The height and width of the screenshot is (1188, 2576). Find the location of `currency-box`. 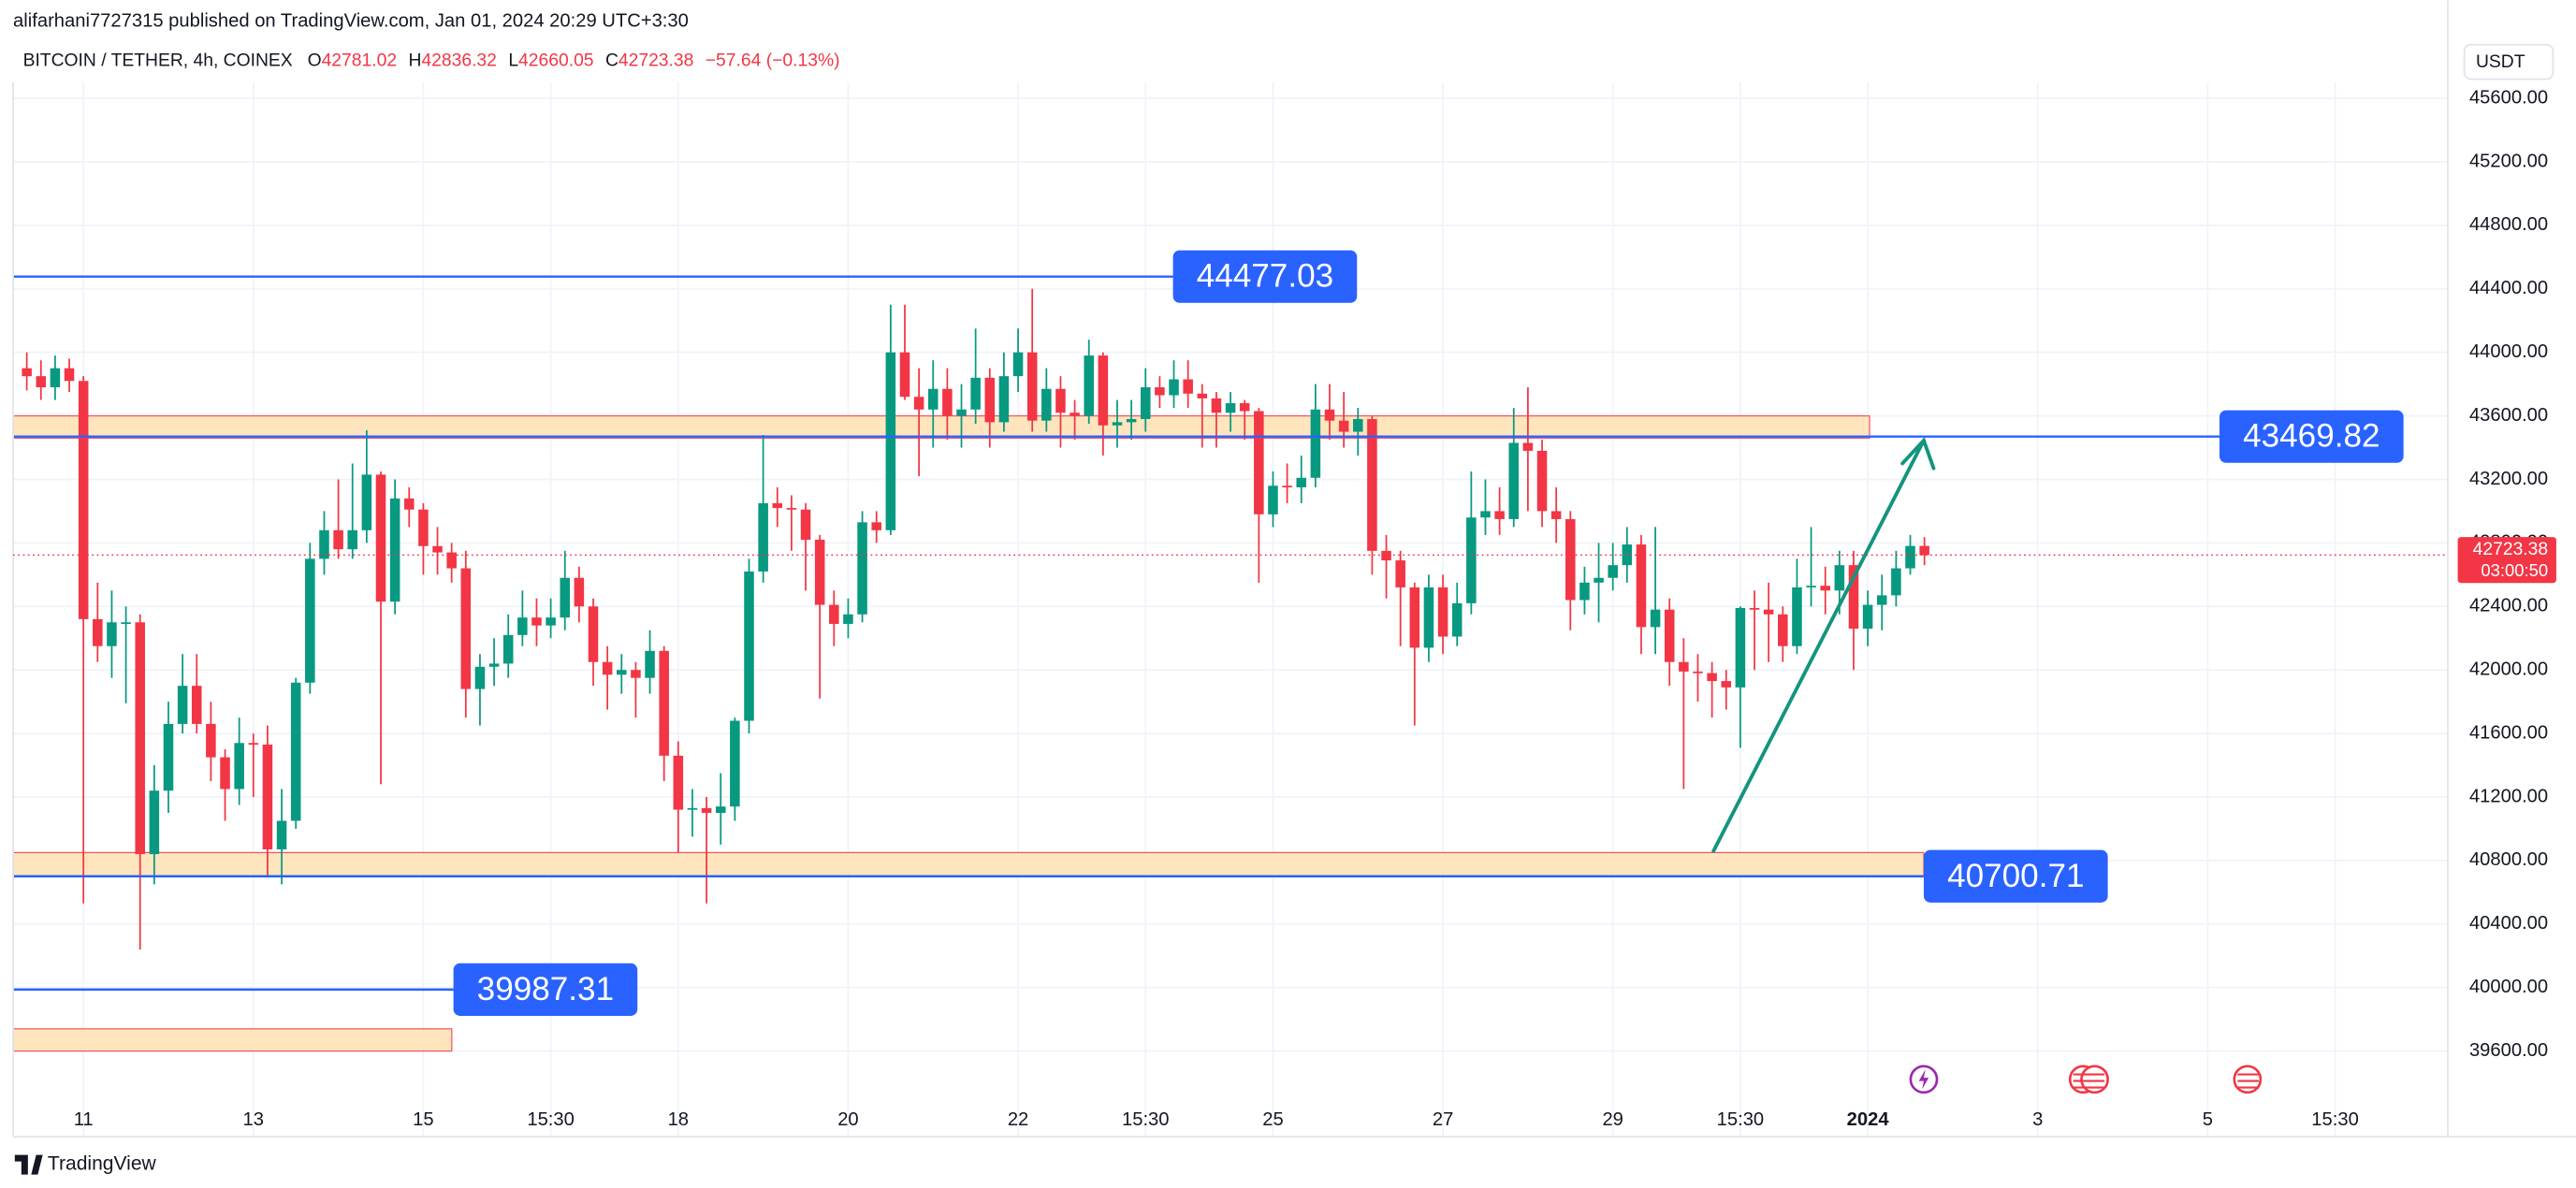

currency-box is located at coordinates (2508, 61).